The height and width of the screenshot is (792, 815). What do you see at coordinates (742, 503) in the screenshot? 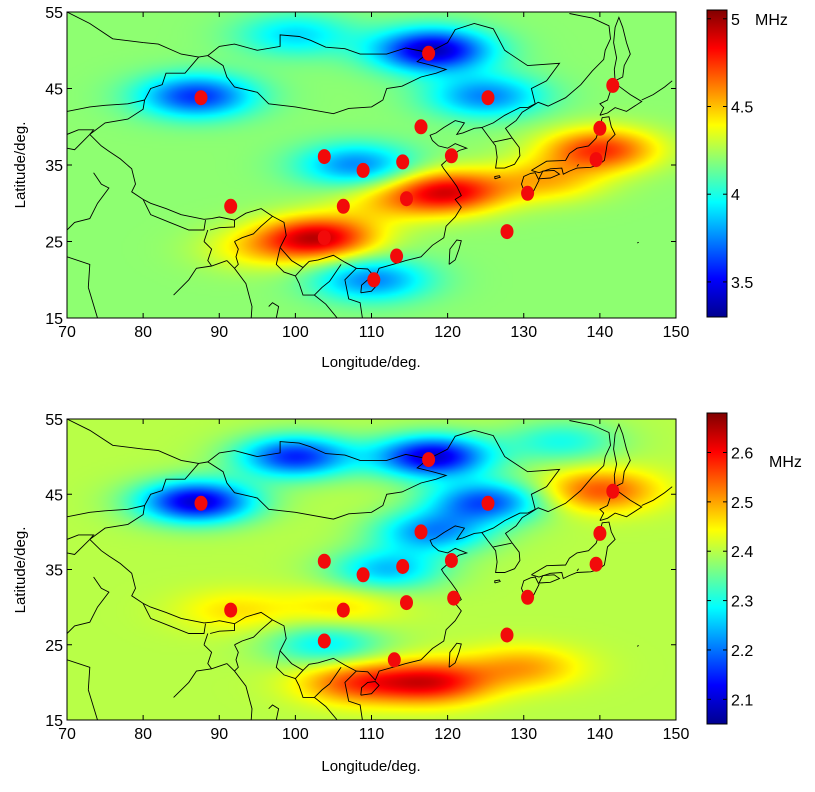
I see `colorbar-tick-label-2-4: 2.5` at bounding box center [742, 503].